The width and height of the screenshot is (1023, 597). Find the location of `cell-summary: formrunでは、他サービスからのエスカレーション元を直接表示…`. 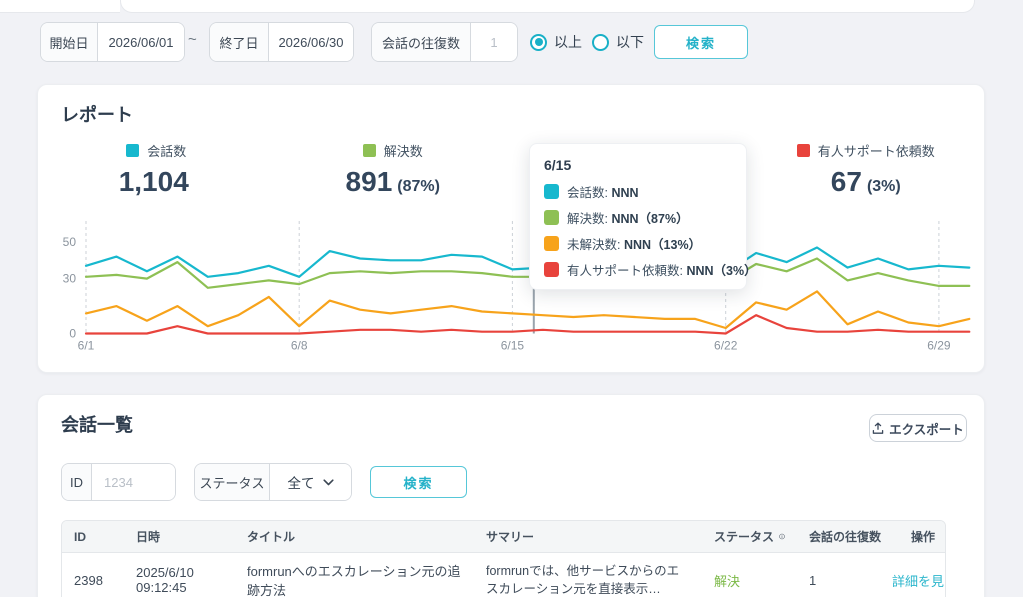

cell-summary: formrunでは、他サービスからのエスカレーション元を直接表示… is located at coordinates (588, 574).